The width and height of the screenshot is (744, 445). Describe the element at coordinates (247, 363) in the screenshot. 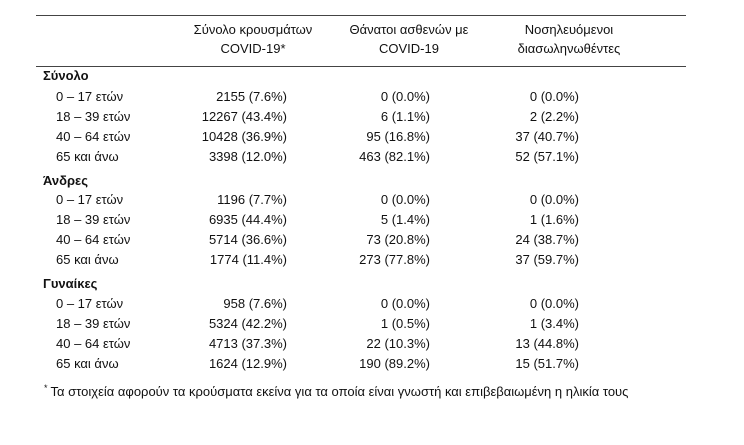

I see `cases-cell: 1624 (12.9%)` at that location.